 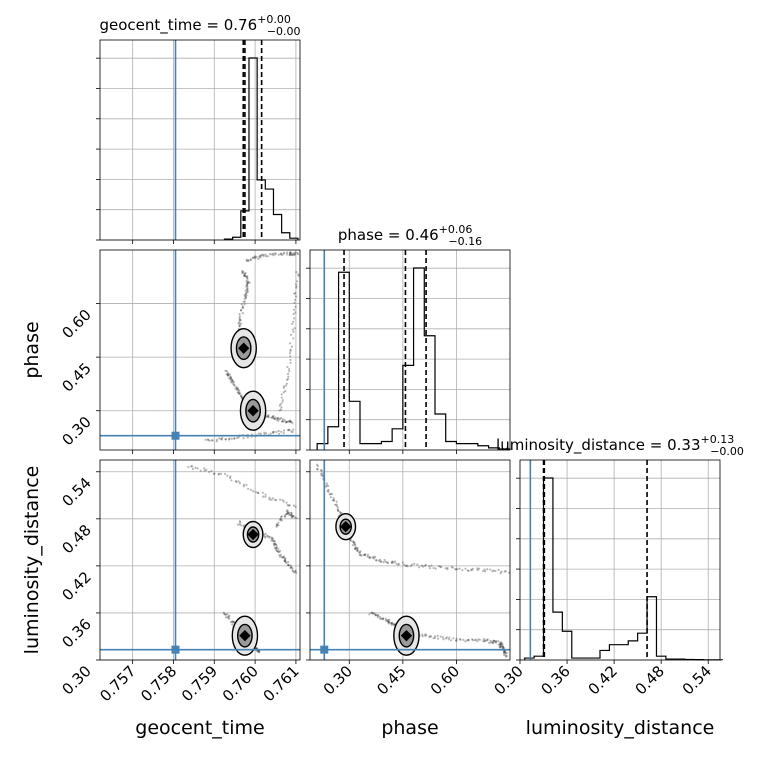 I want to click on panel-frame, so click(x=200, y=560).